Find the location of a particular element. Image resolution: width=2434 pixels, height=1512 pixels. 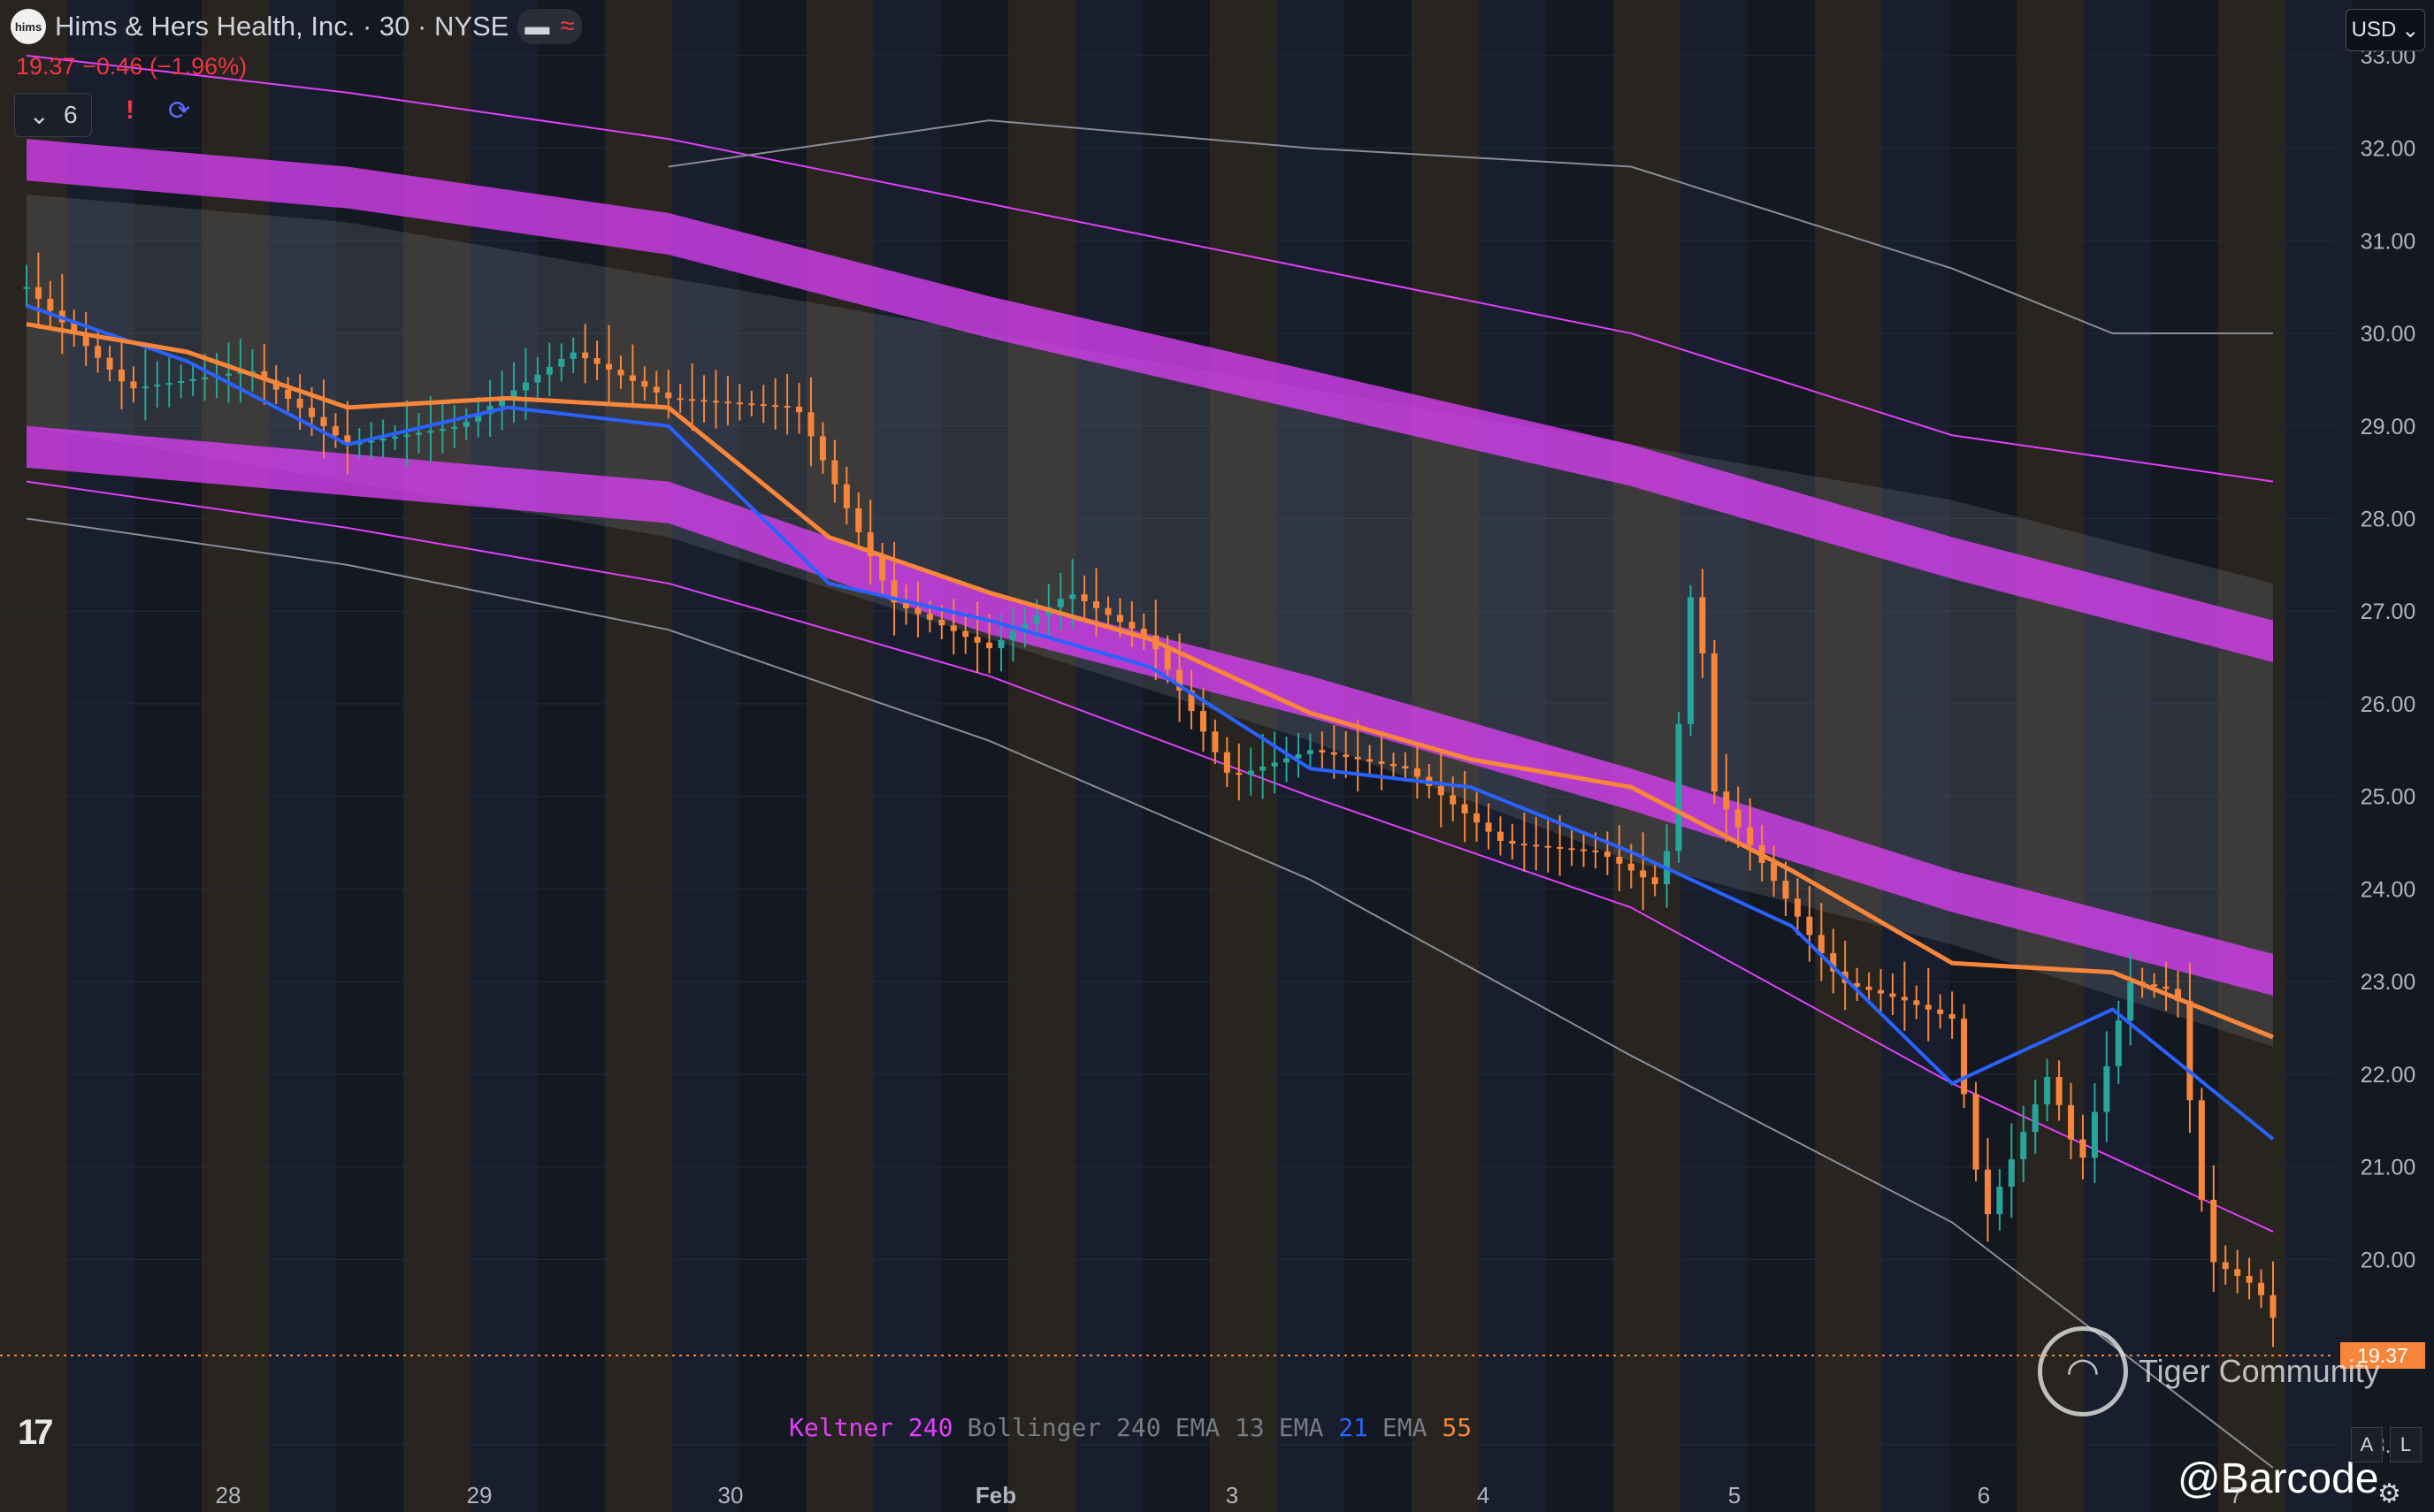

wave-icon: ≈ is located at coordinates (567, 26).